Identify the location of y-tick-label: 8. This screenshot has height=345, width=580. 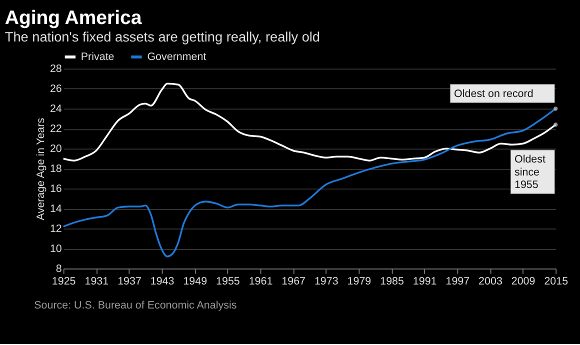
(59, 268).